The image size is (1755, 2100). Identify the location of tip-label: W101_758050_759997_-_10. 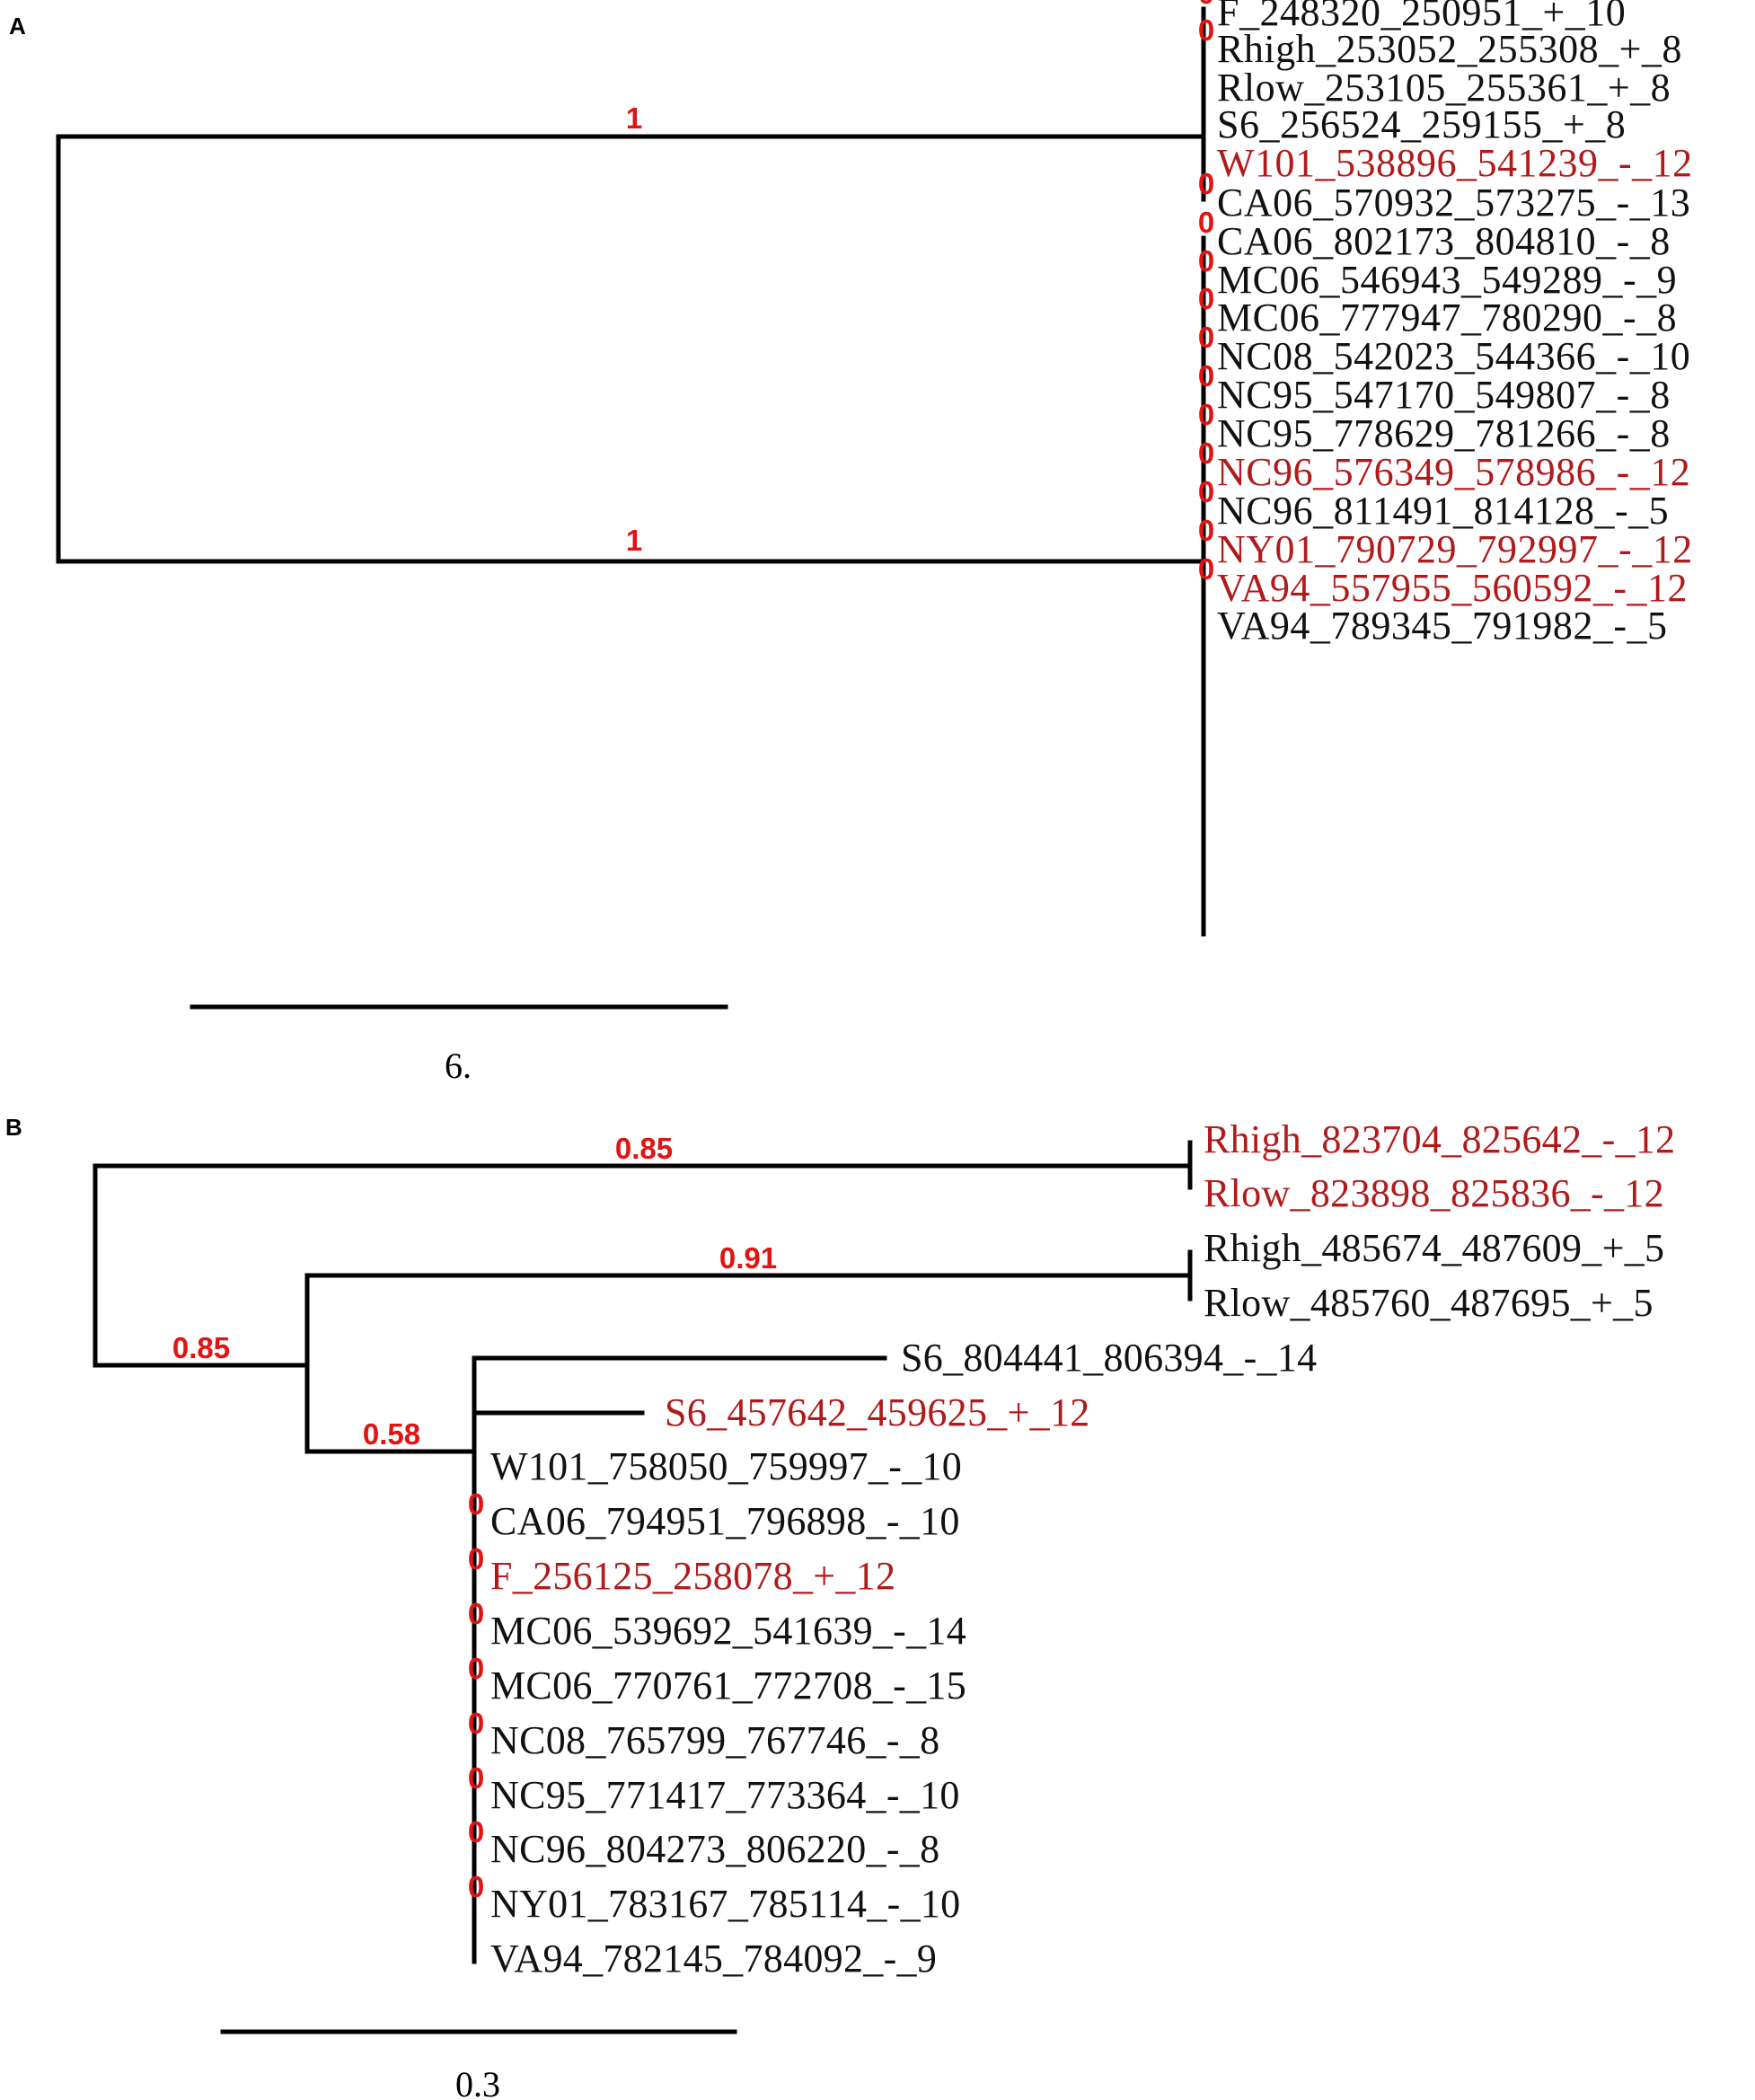
(726, 1466).